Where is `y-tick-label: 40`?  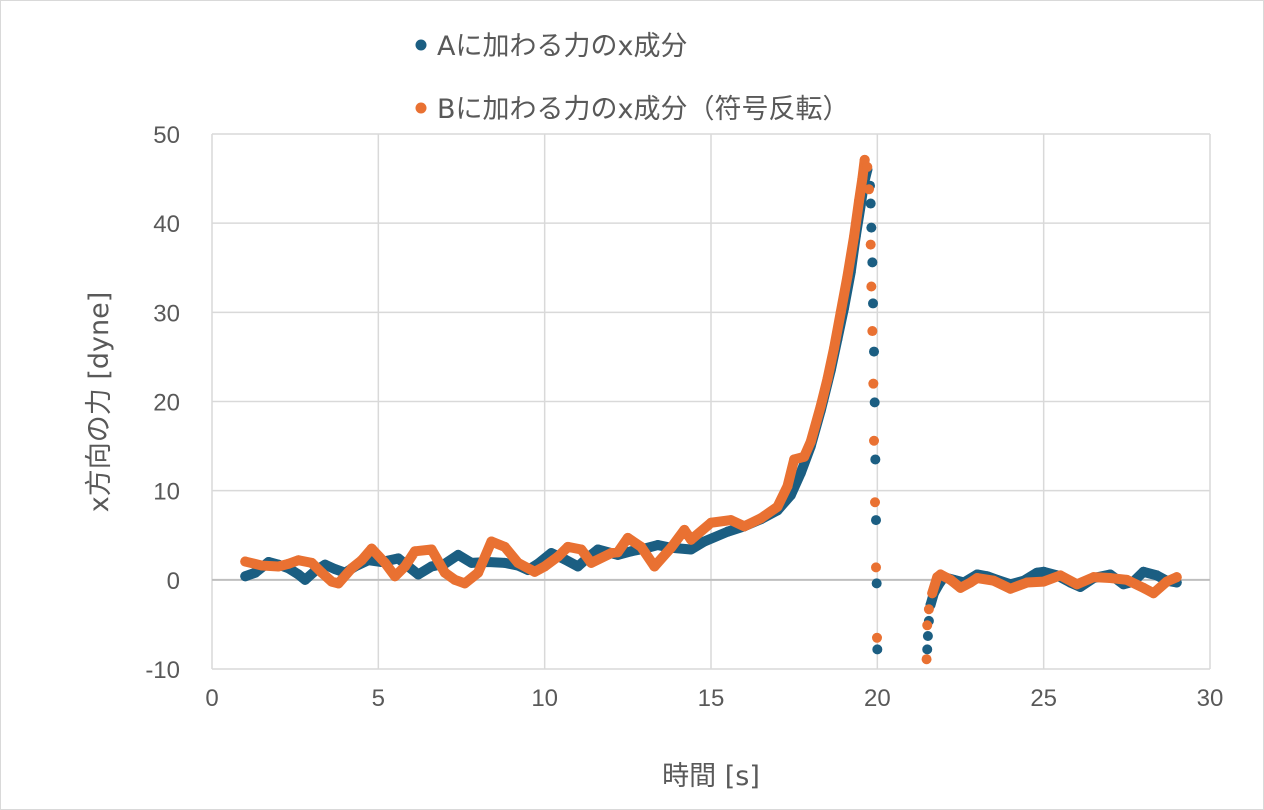
y-tick-label: 40 is located at coordinates (166, 224).